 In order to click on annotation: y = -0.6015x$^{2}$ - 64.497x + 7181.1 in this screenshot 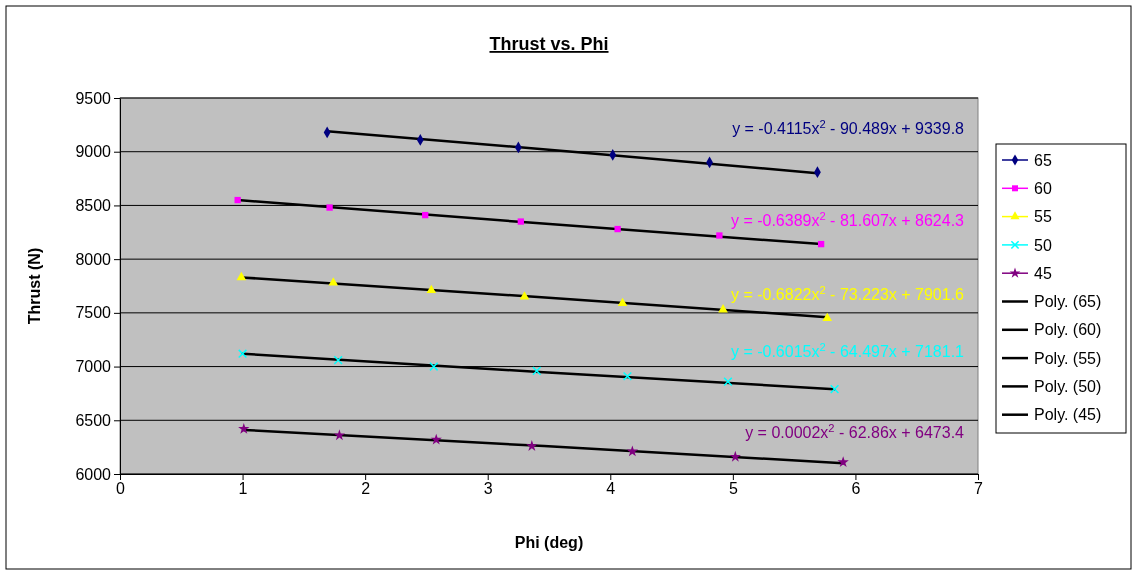, I will do `click(847, 350)`.